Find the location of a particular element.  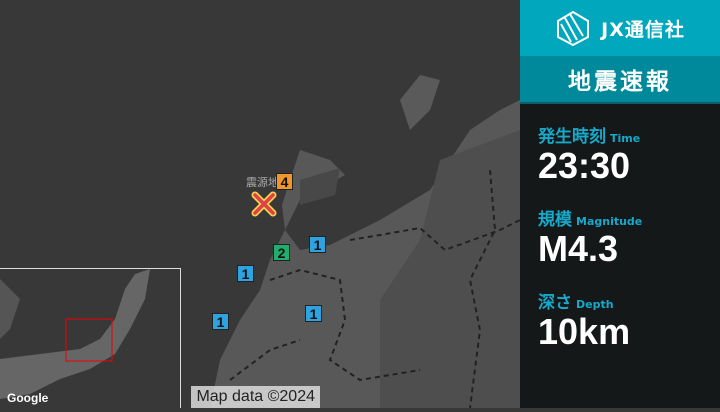

epicenter-cross-icon is located at coordinates (264, 204).